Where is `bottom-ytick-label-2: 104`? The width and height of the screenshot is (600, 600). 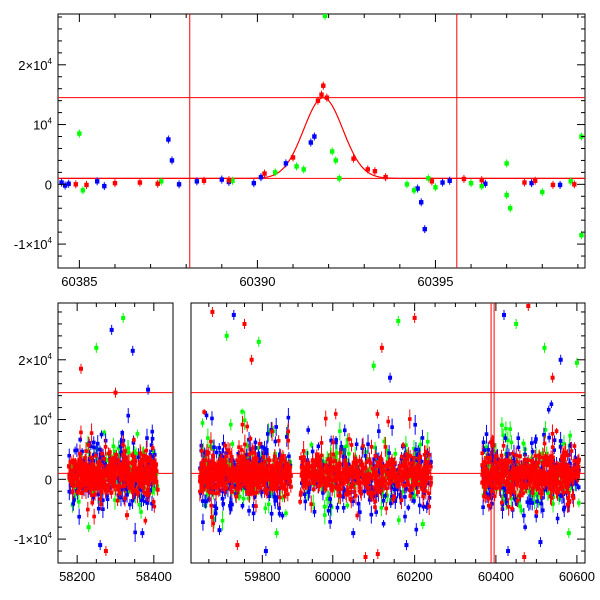
bottom-ytick-label-2: 104 is located at coordinates (42, 420).